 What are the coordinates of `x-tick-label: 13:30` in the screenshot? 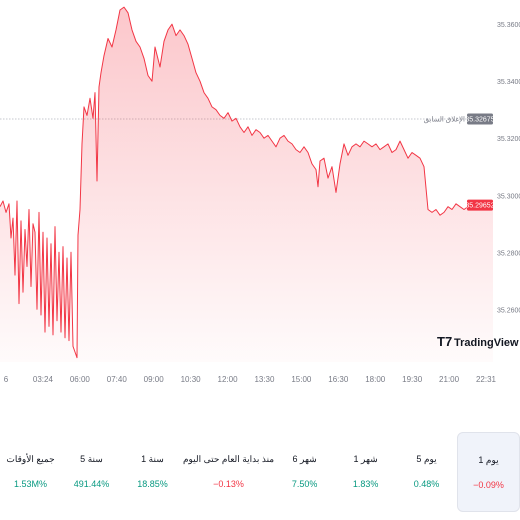 It's located at (264, 379).